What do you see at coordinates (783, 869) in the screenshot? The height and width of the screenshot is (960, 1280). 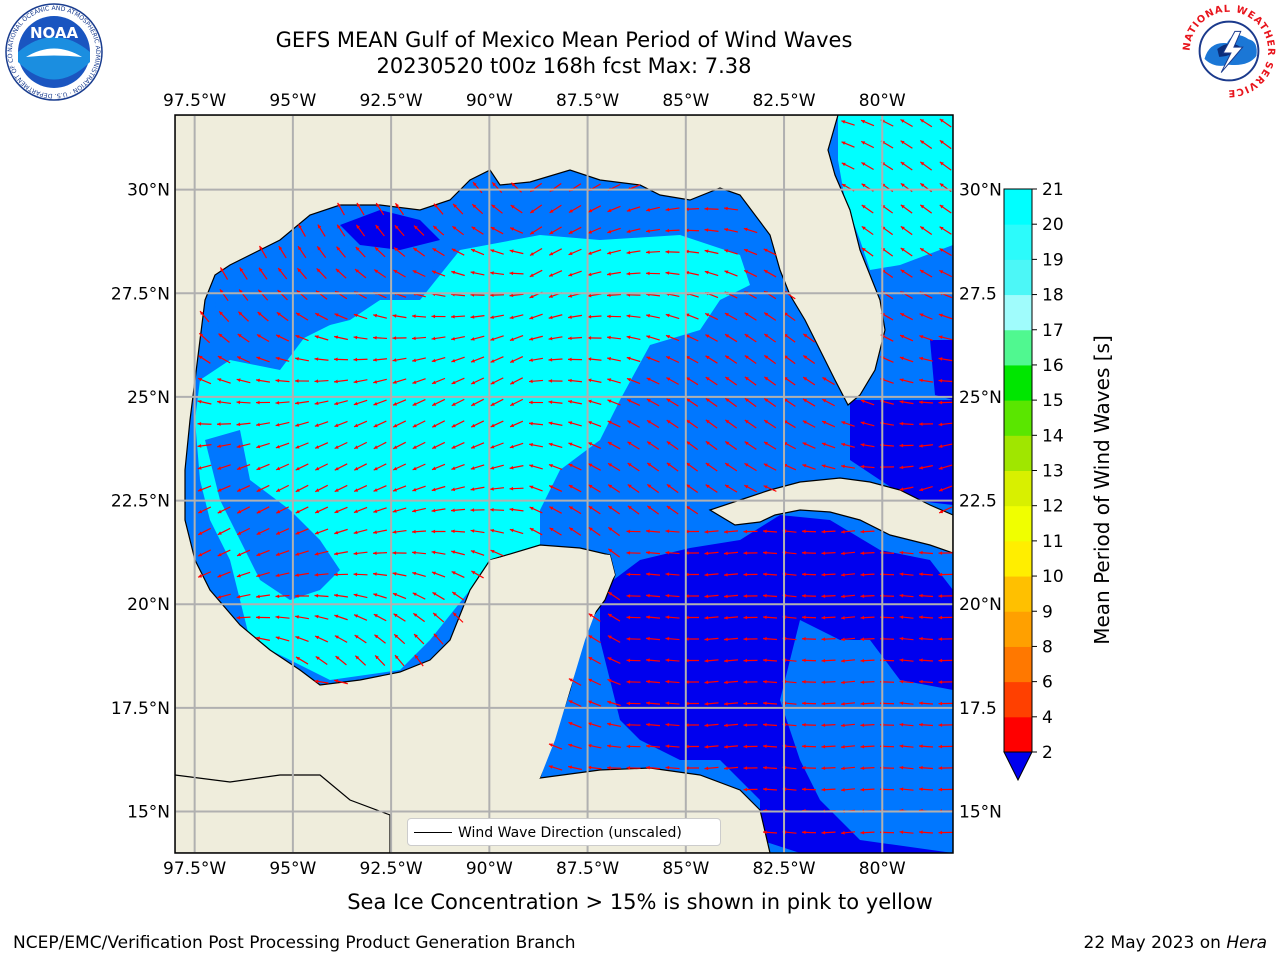 I see `lon-label-bottom: 82.5°W` at bounding box center [783, 869].